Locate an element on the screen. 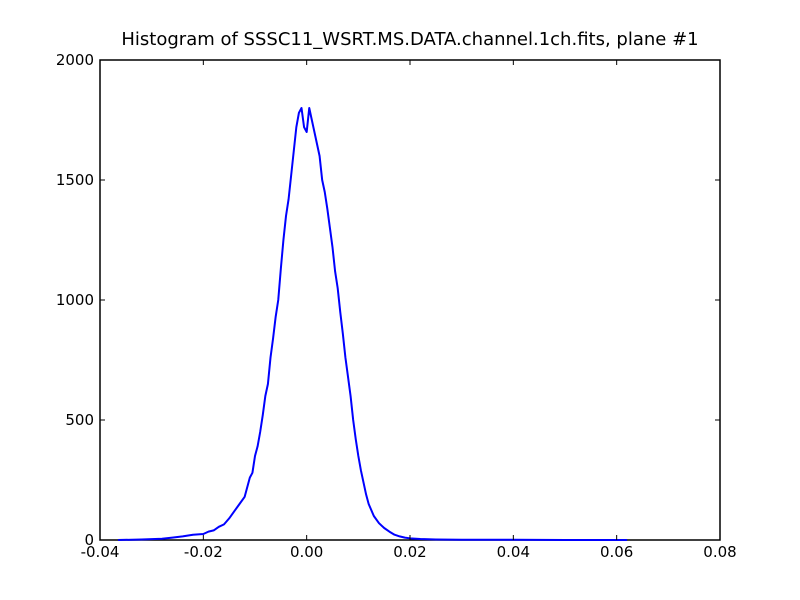 This screenshot has width=800, height=600. y-tick-label: 2000 is located at coordinates (75, 60).